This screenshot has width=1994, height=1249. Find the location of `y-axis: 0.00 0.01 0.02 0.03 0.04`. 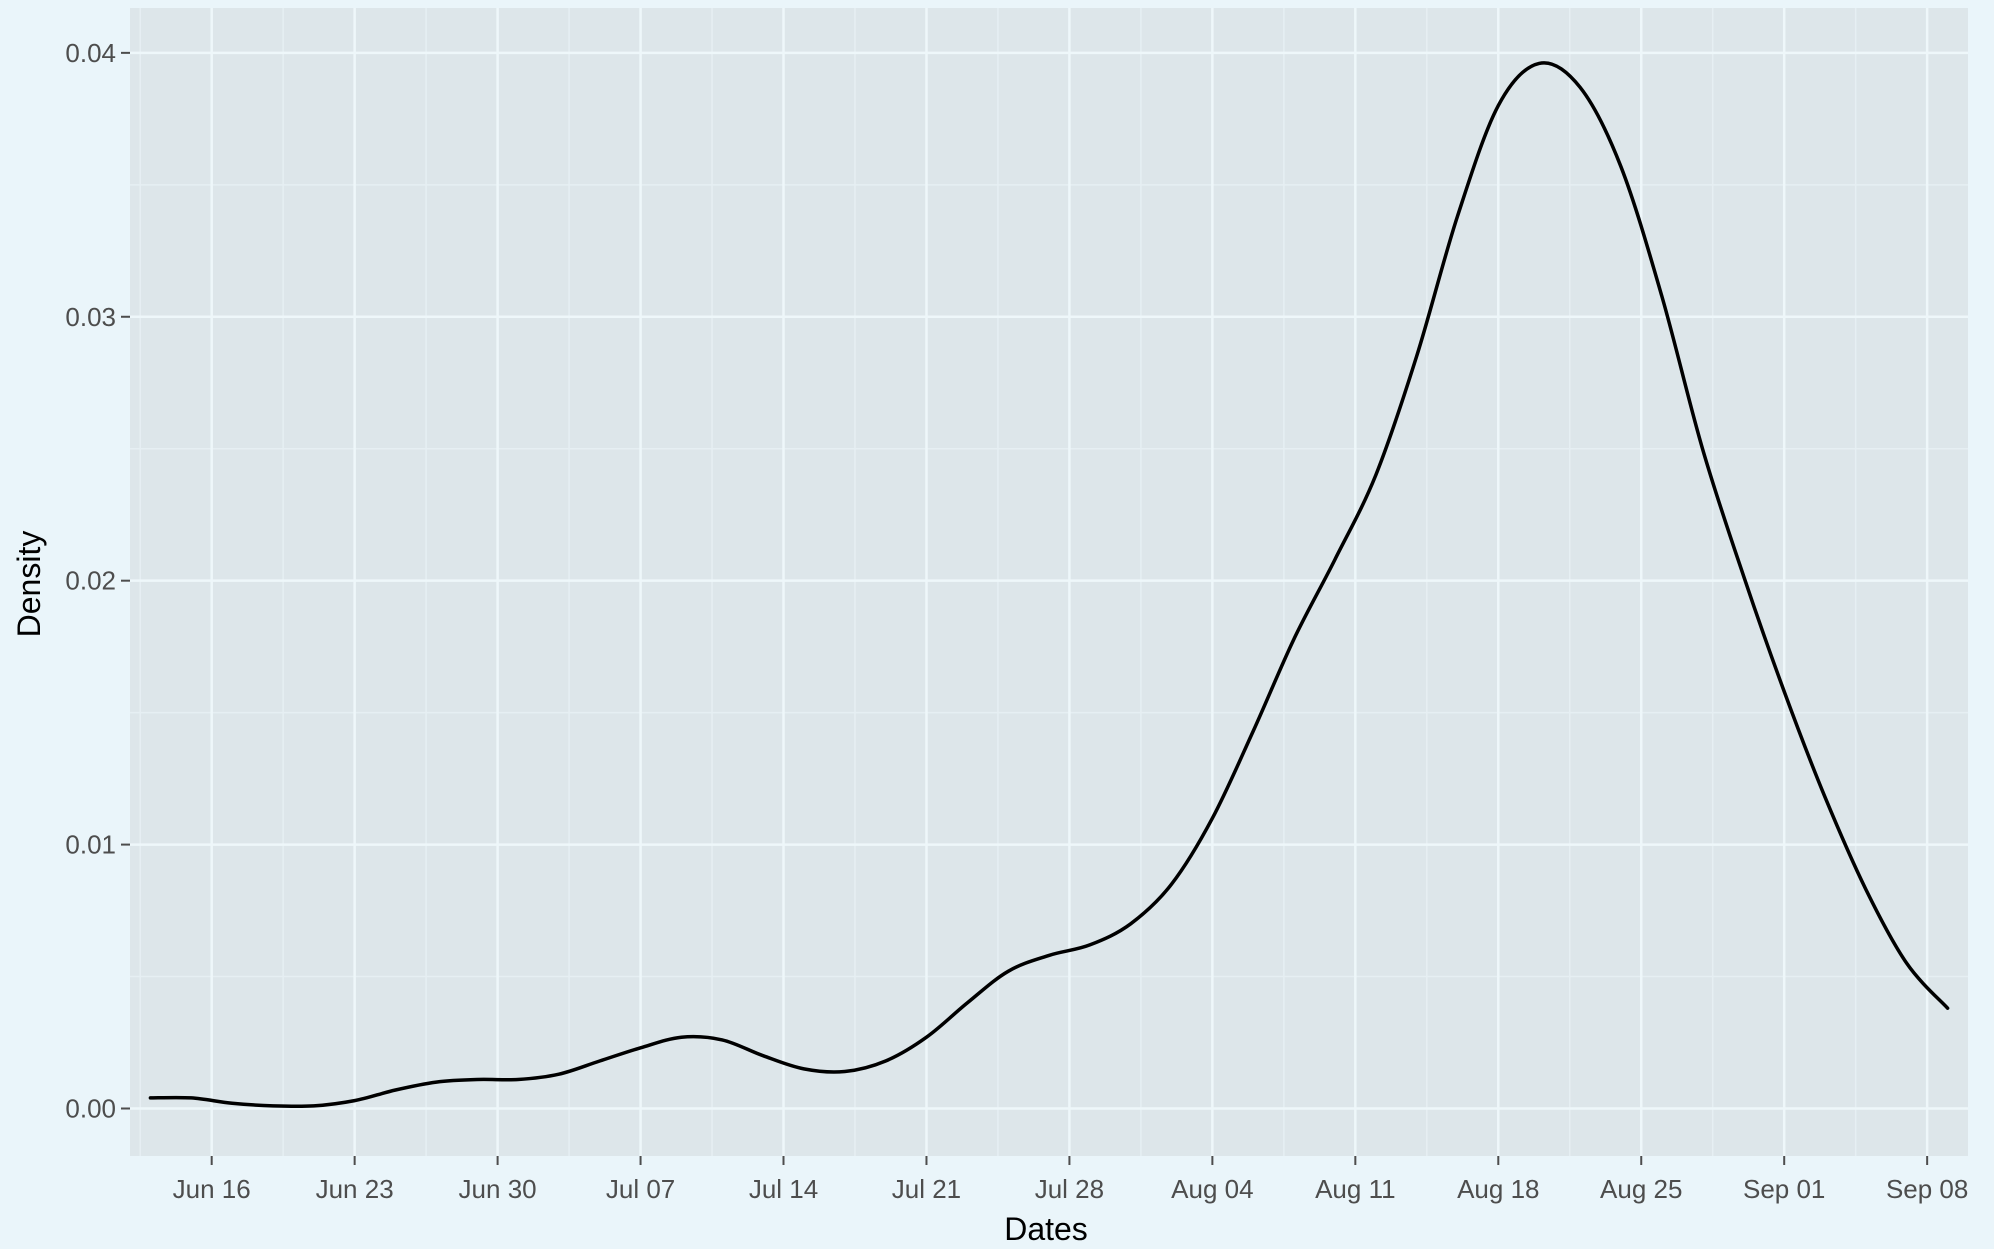

y-axis: 0.00 0.01 0.02 0.03 0.04 is located at coordinates (97, 580).